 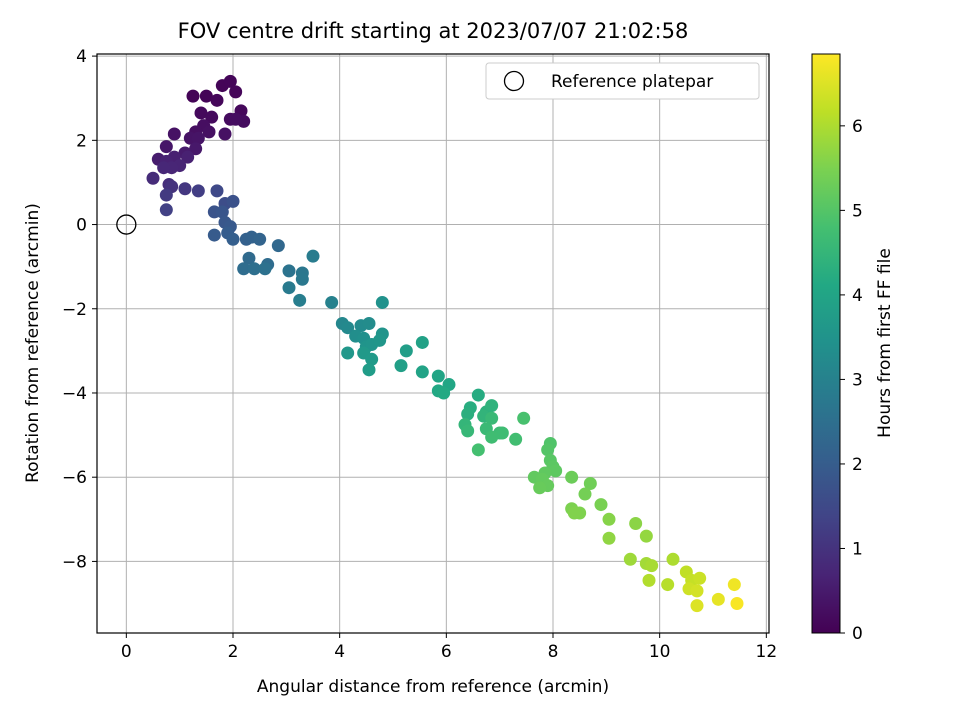 What do you see at coordinates (233, 652) in the screenshot?
I see `x-tick-label: 2` at bounding box center [233, 652].